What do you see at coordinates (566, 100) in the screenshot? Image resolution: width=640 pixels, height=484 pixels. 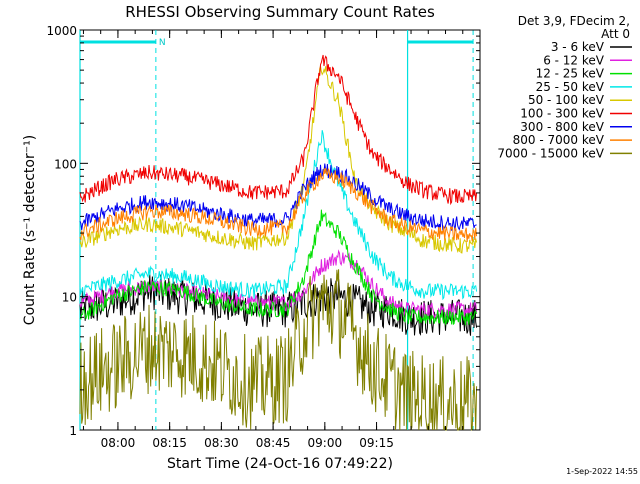 I see `legend-label: 50 - 100 keV` at bounding box center [566, 100].